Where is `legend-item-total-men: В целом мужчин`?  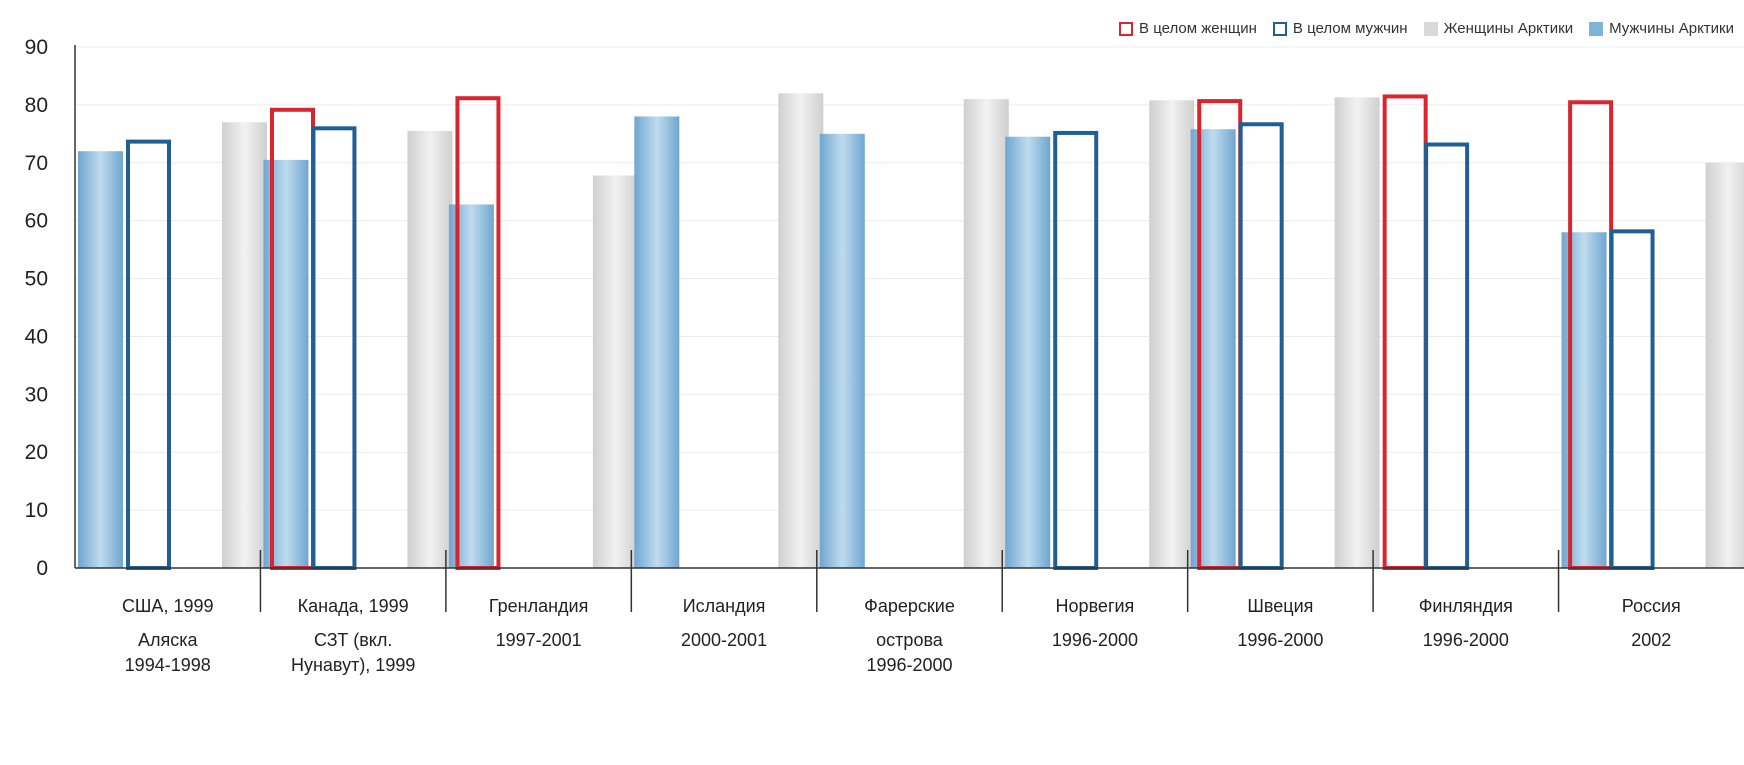 legend-item-total-men: В целом мужчин is located at coordinates (1340, 28).